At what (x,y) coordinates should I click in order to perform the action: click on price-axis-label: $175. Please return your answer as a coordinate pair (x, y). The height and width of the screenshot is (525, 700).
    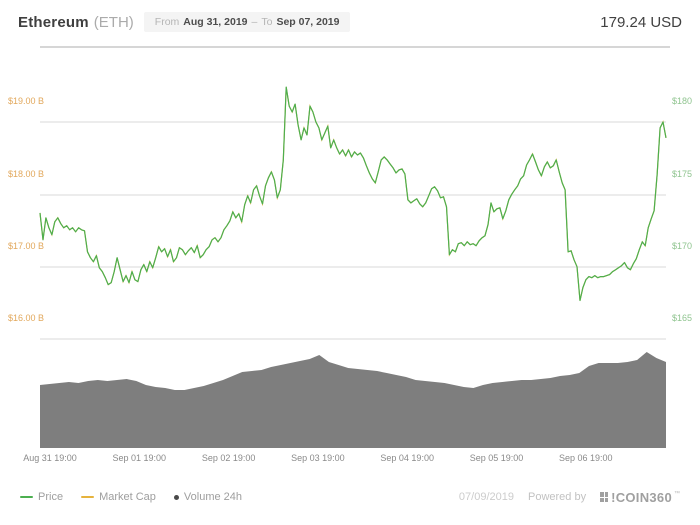
    Looking at the image, I should click on (682, 174).